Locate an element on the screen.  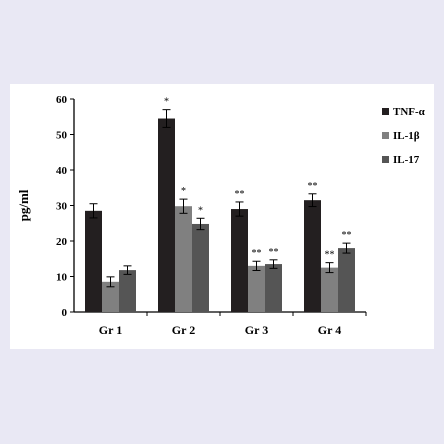
y-tick-label: 50 is located at coordinates (62, 136).